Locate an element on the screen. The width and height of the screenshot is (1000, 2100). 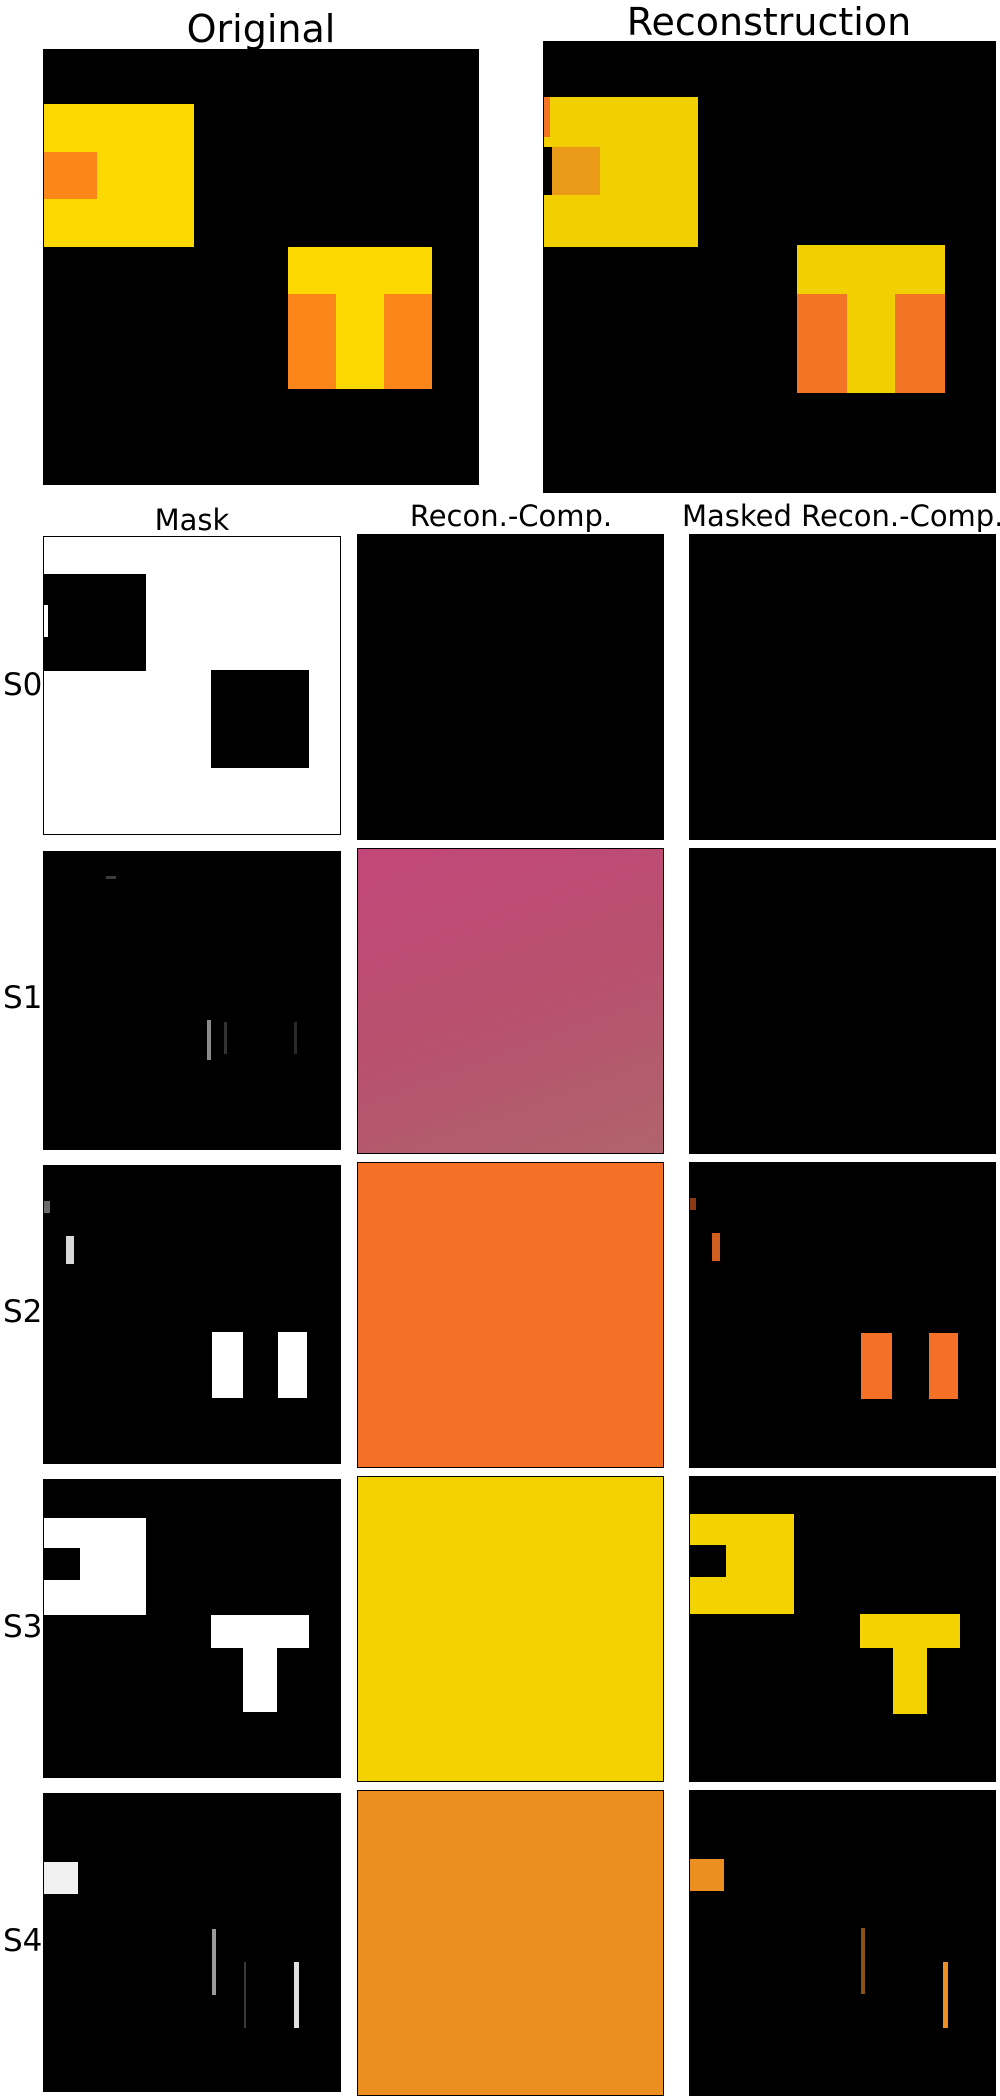
mask-t-stem is located at coordinates (260, 1680).